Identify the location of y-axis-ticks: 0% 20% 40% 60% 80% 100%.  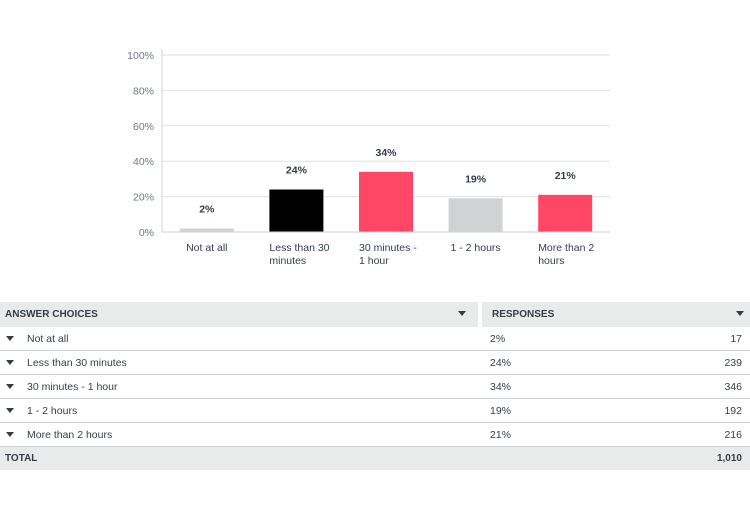
(140, 144).